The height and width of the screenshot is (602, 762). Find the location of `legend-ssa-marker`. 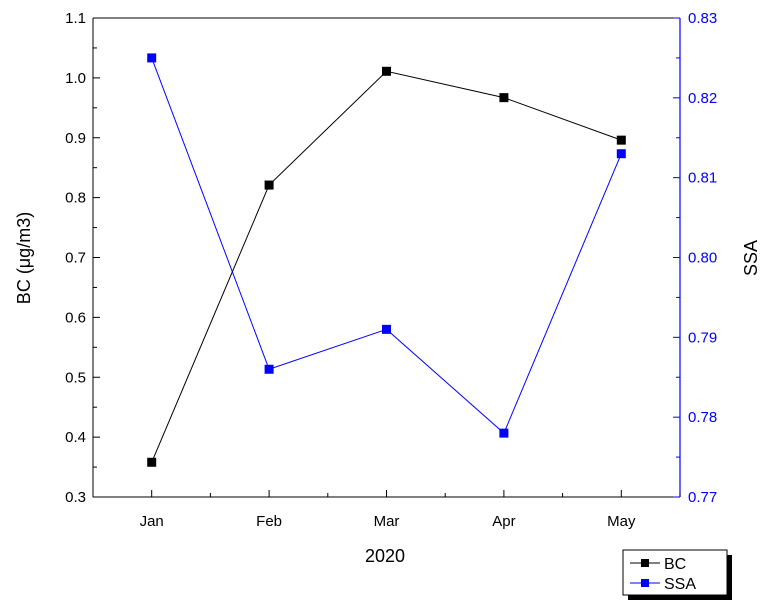

legend-ssa-marker is located at coordinates (645, 583).